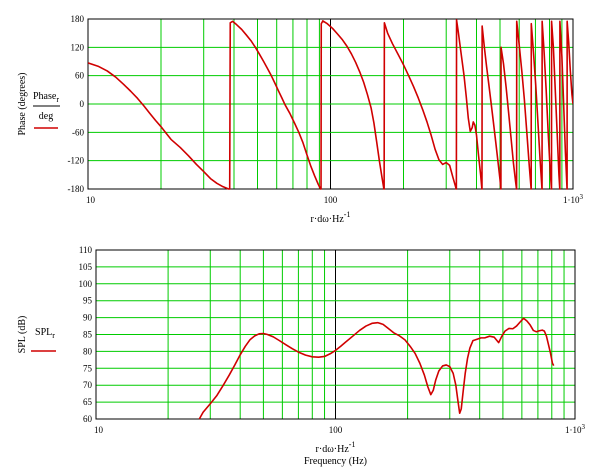 This screenshot has height=475, width=592. What do you see at coordinates (88, 301) in the screenshot?
I see `y-tick-label: 95` at bounding box center [88, 301].